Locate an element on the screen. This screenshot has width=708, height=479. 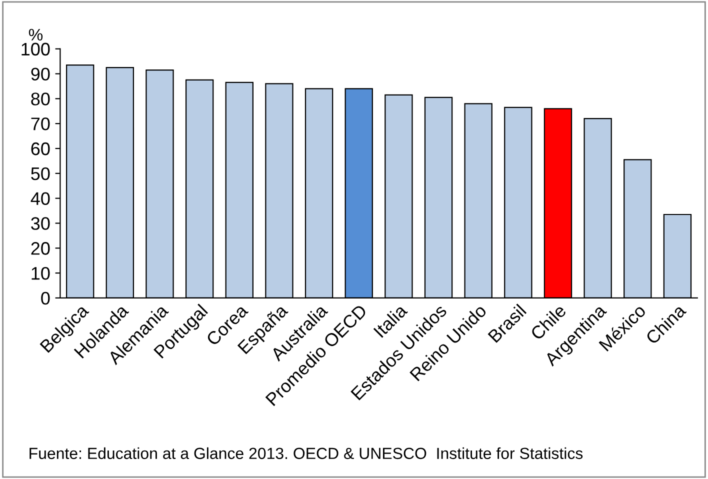
y-tick-label: 90 is located at coordinates (40, 74).